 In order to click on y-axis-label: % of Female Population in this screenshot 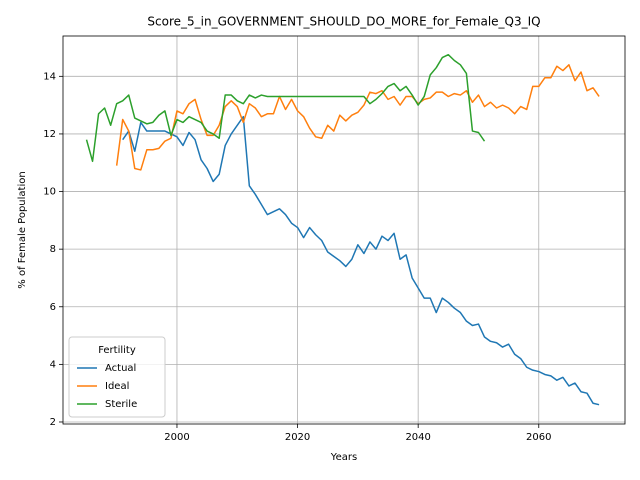, I will do `click(22, 229)`.